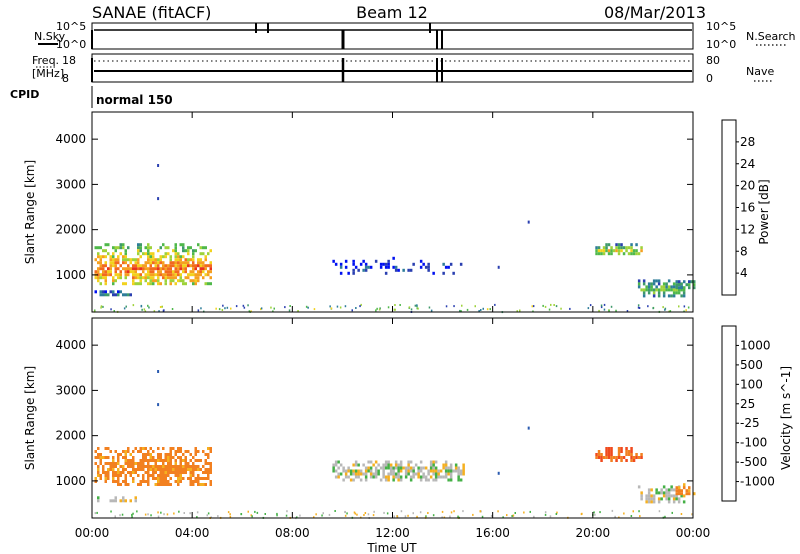 This screenshot has width=800, height=554. Describe the element at coordinates (392, 12) in the screenshot. I see `beam-label: Beam 12` at that location.